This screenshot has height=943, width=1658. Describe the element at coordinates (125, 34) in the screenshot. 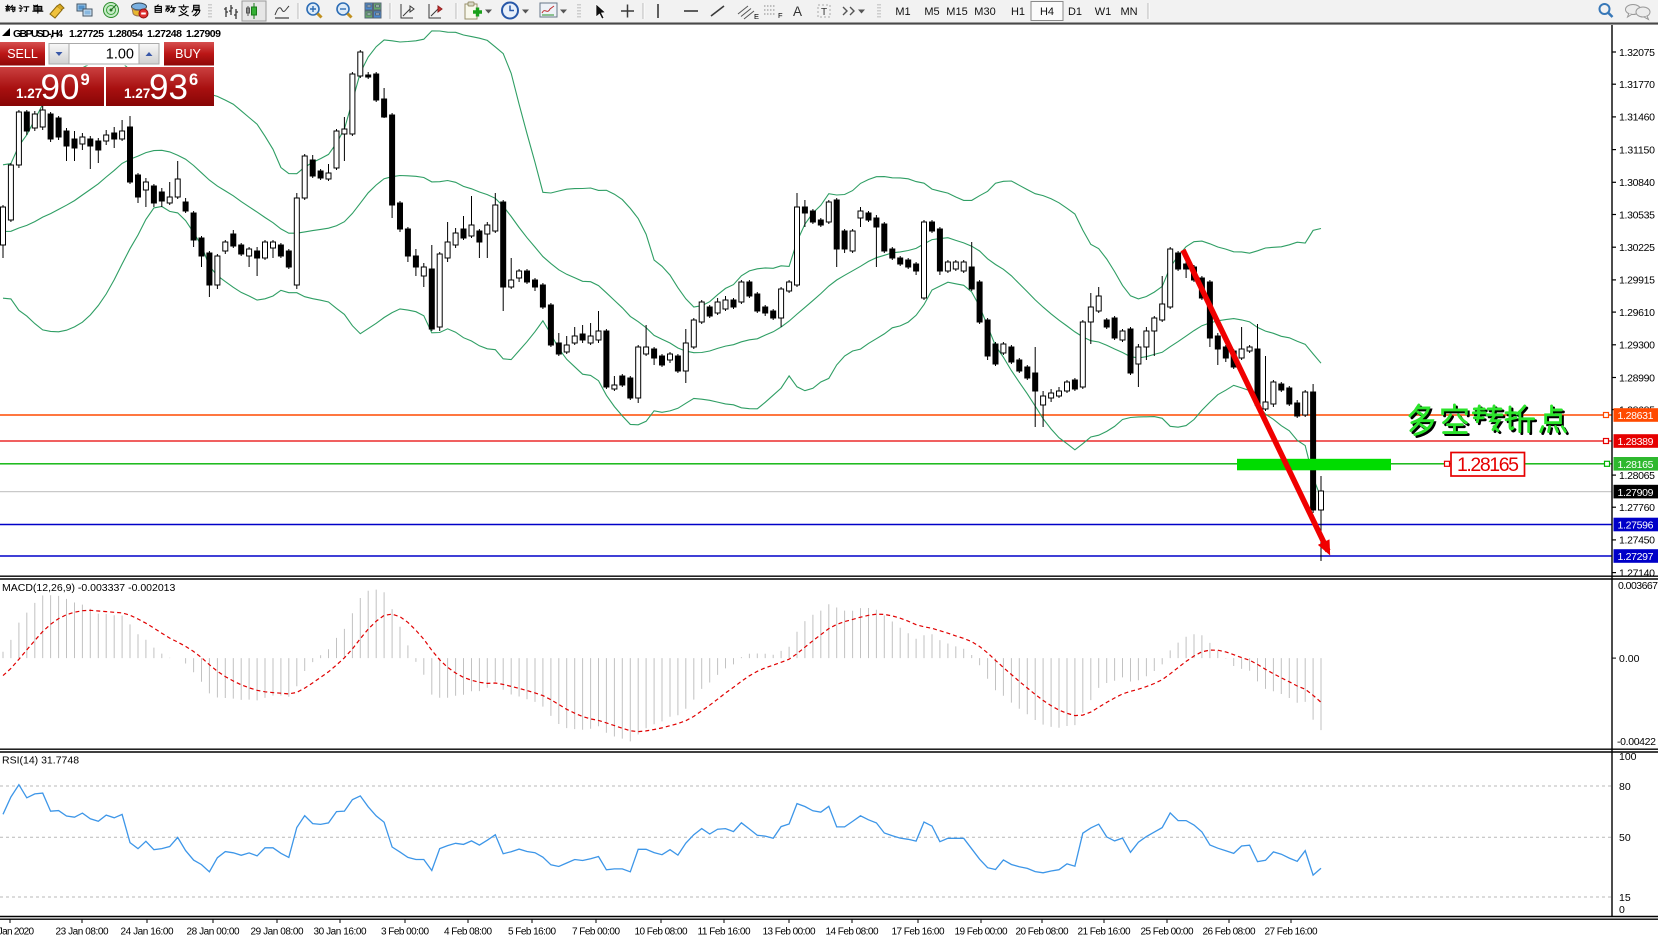

I see `svg-text: 1.28054` at that location.